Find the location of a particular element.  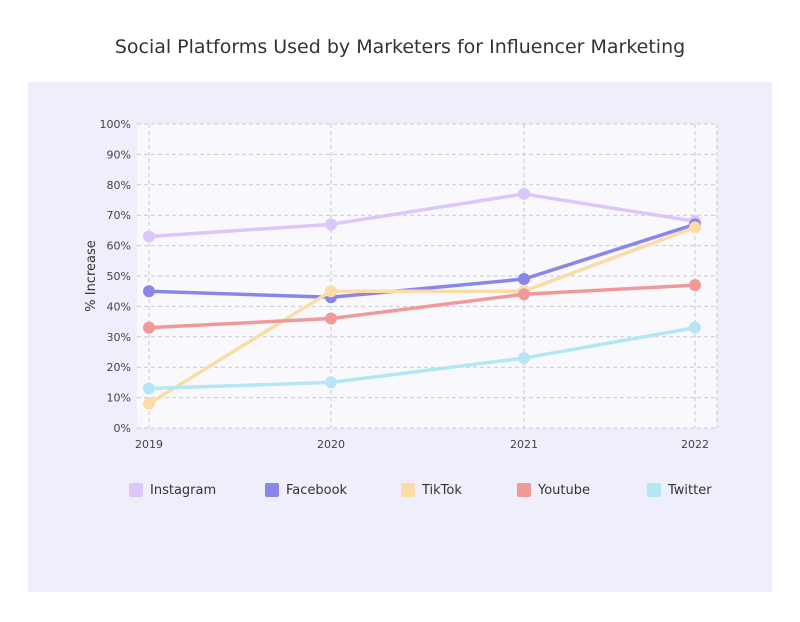

legend-item-facebook: Facebook is located at coordinates (306, 490).